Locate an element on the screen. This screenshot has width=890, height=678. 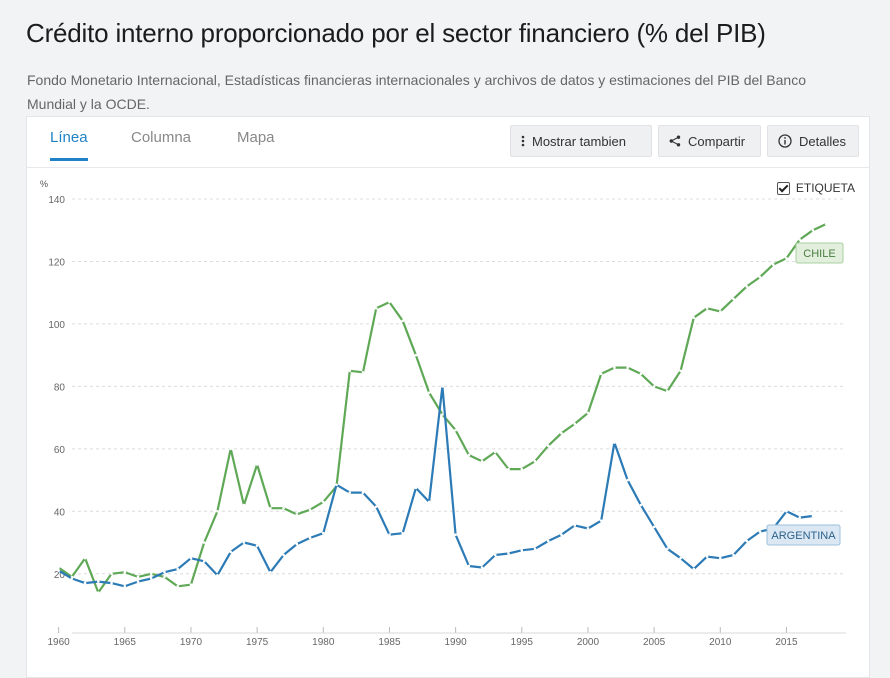
y-axis-unit-label: % is located at coordinates (44, 184).